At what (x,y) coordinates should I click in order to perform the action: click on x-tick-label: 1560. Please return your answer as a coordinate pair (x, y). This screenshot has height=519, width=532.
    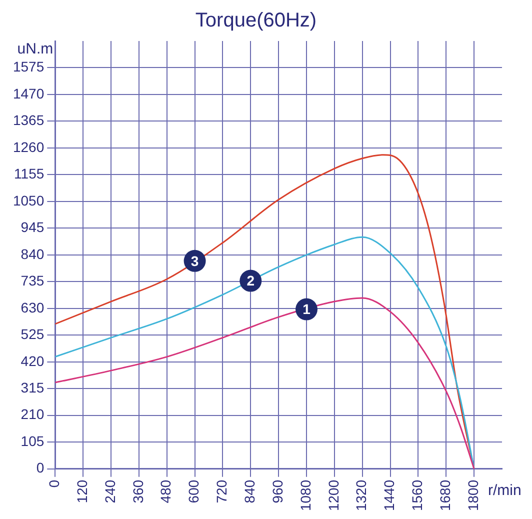
    Looking at the image, I should click on (417, 496).